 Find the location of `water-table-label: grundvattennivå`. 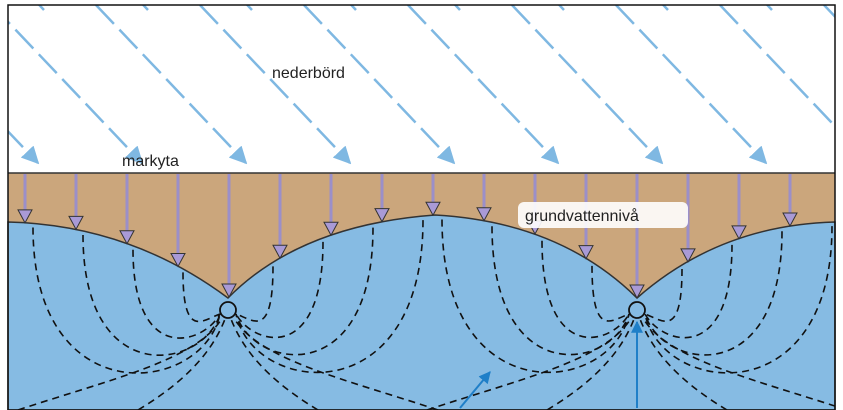

water-table-label: grundvattennivå is located at coordinates (582, 216).